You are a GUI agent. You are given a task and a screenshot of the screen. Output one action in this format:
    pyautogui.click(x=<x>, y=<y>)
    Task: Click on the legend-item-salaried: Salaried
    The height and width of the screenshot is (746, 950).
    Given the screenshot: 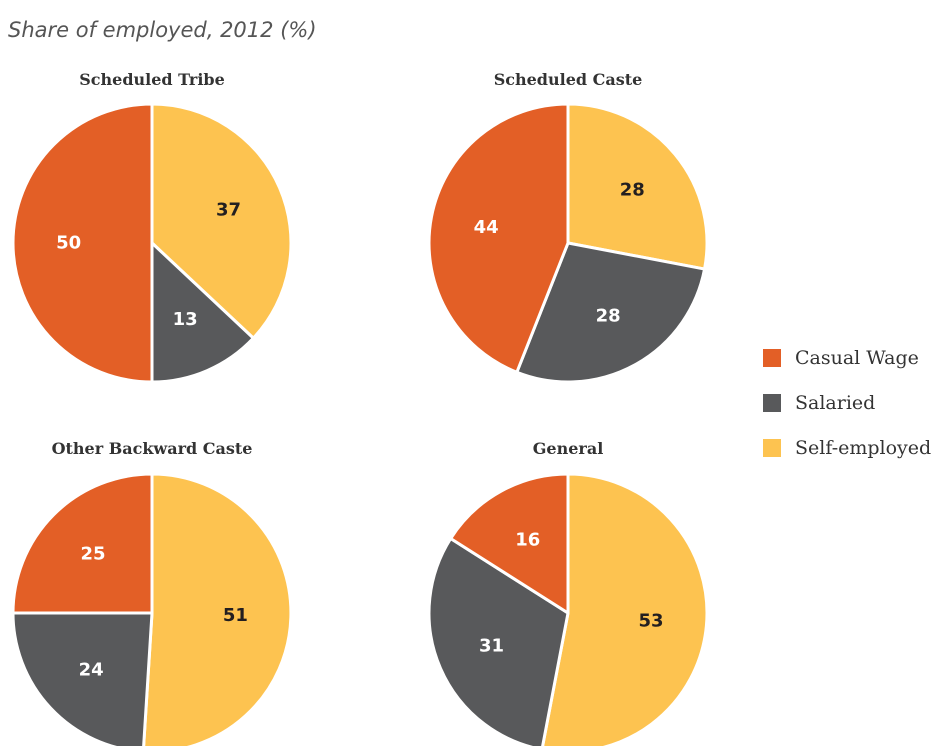 What is the action you would take?
    pyautogui.click(x=819, y=403)
    